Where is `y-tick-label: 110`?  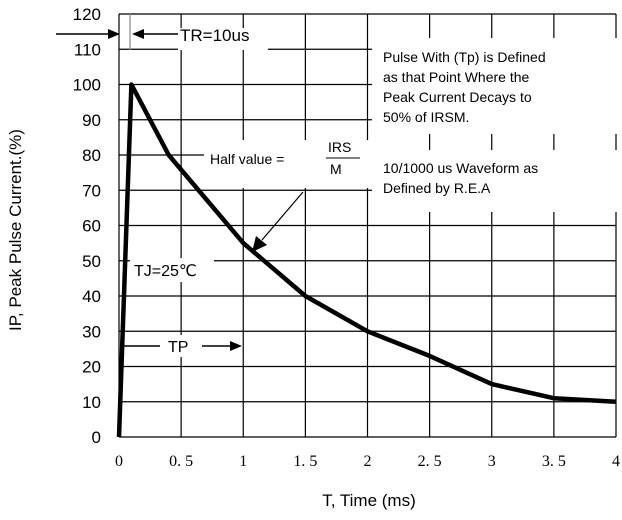
y-tick-label: 110 is located at coordinates (87, 49).